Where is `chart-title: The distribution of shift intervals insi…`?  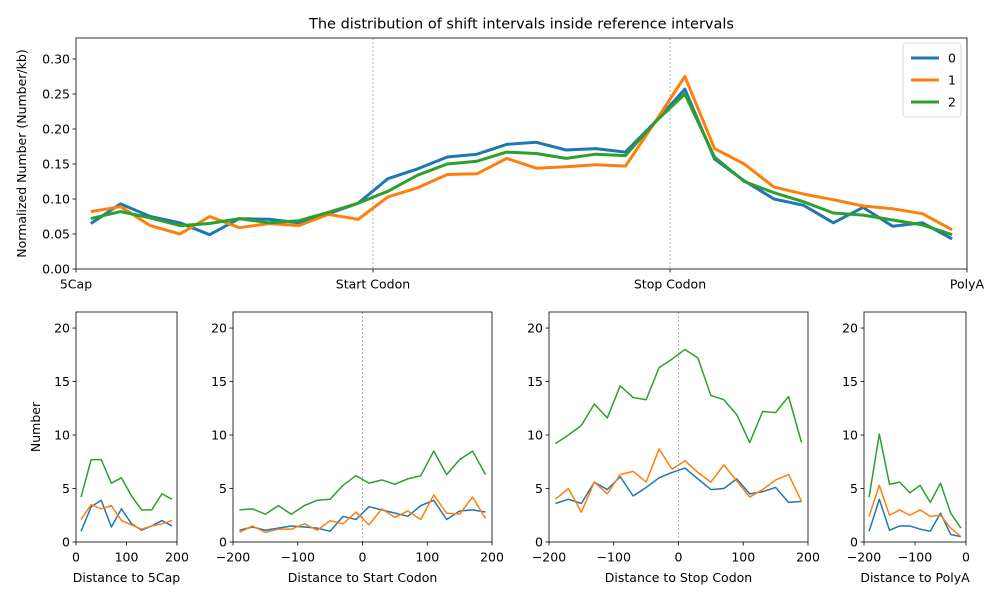
chart-title: The distribution of shift intervals insi… is located at coordinates (521, 25).